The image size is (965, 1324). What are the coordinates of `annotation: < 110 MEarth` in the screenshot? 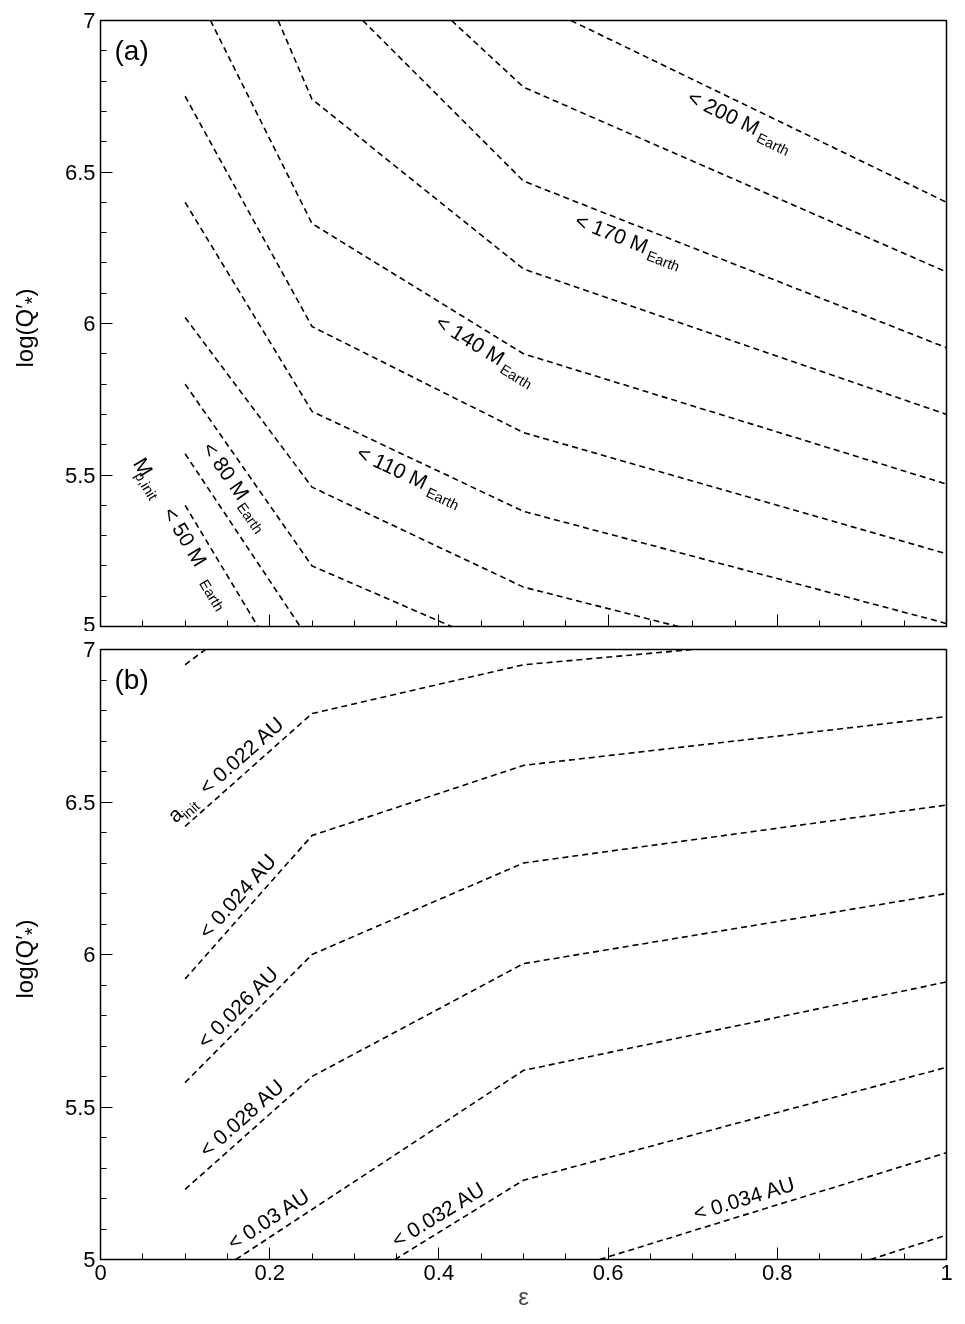 It's located at (407, 477).